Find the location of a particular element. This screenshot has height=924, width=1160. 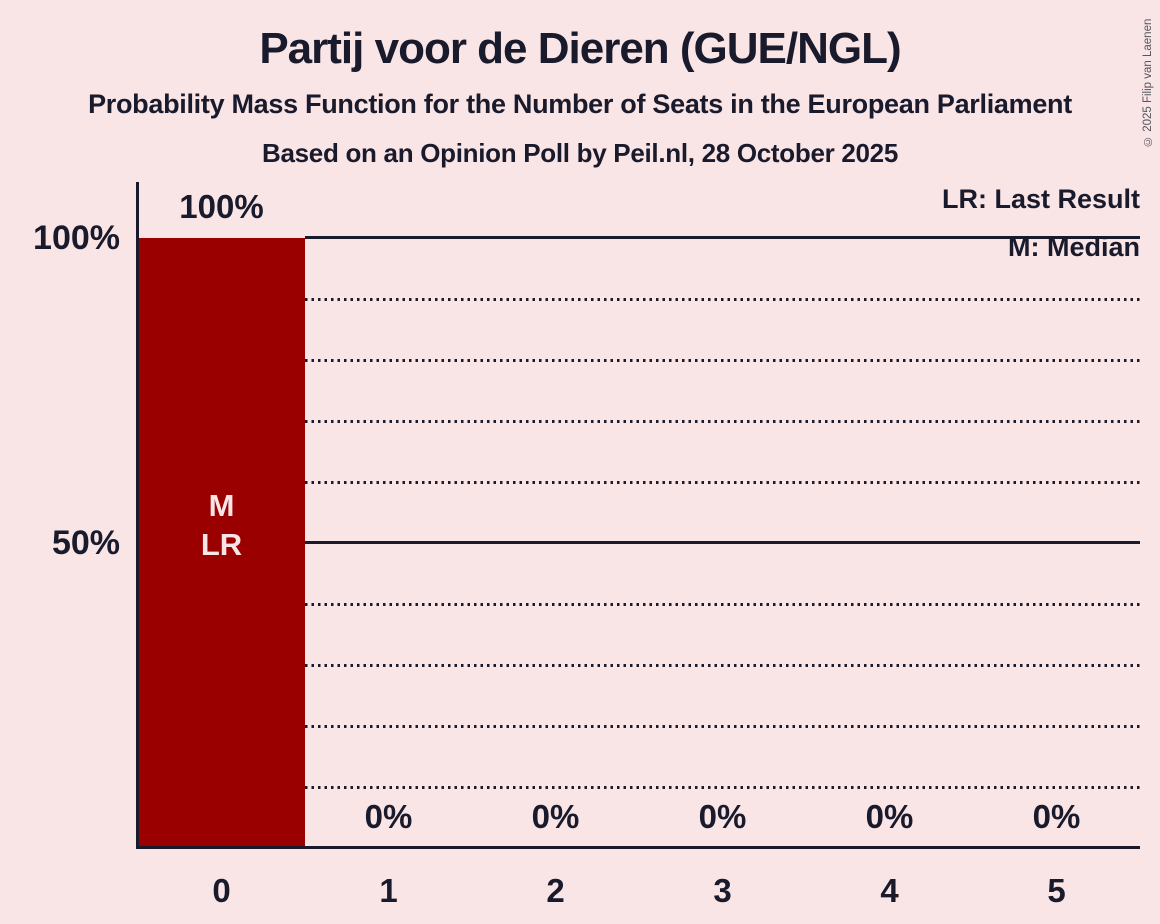

value-label-seats-0: 100% is located at coordinates (221, 206).